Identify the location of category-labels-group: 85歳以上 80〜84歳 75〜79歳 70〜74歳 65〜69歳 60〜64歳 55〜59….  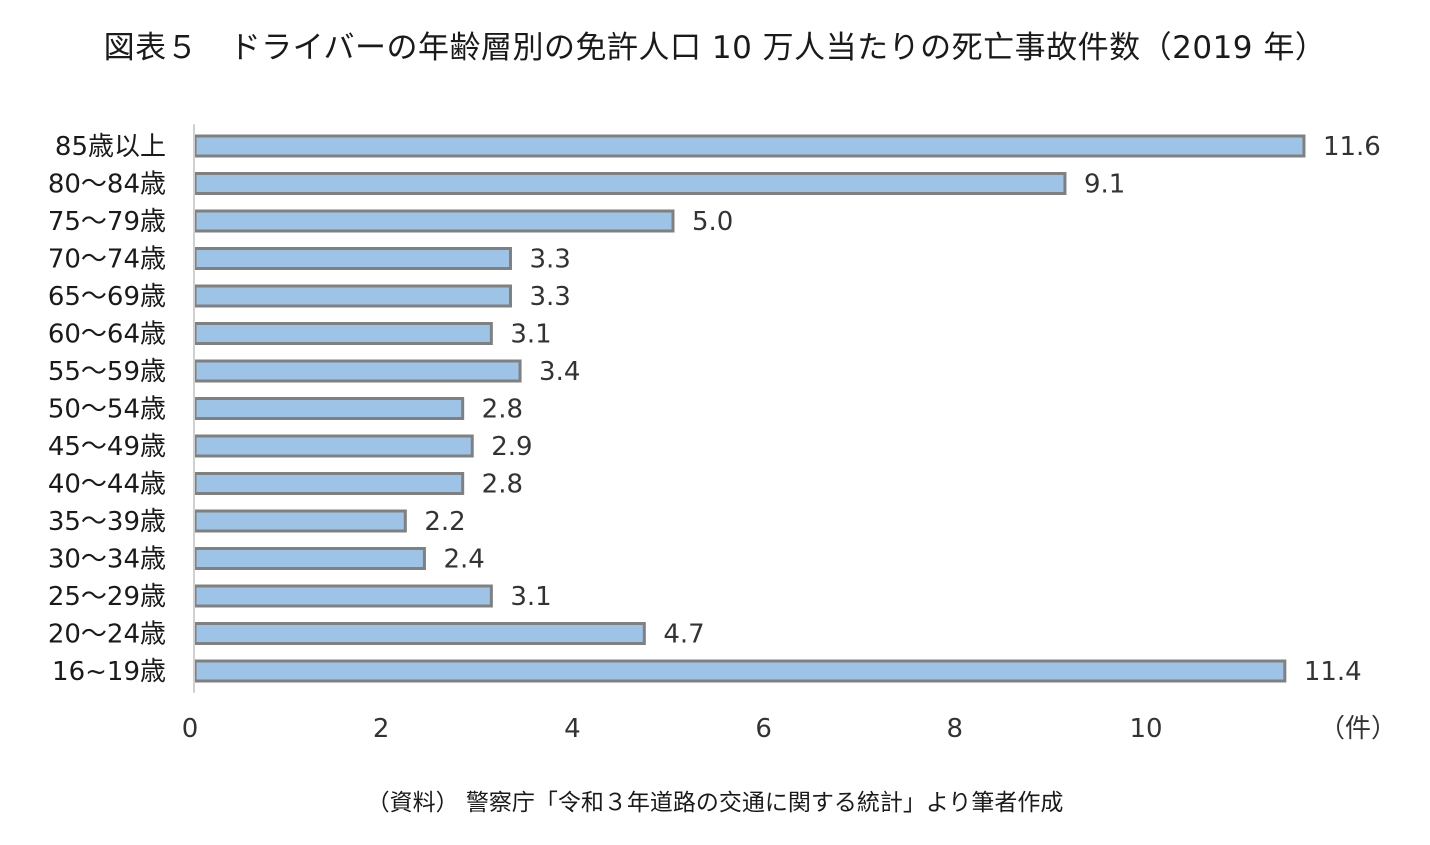
(107, 409).